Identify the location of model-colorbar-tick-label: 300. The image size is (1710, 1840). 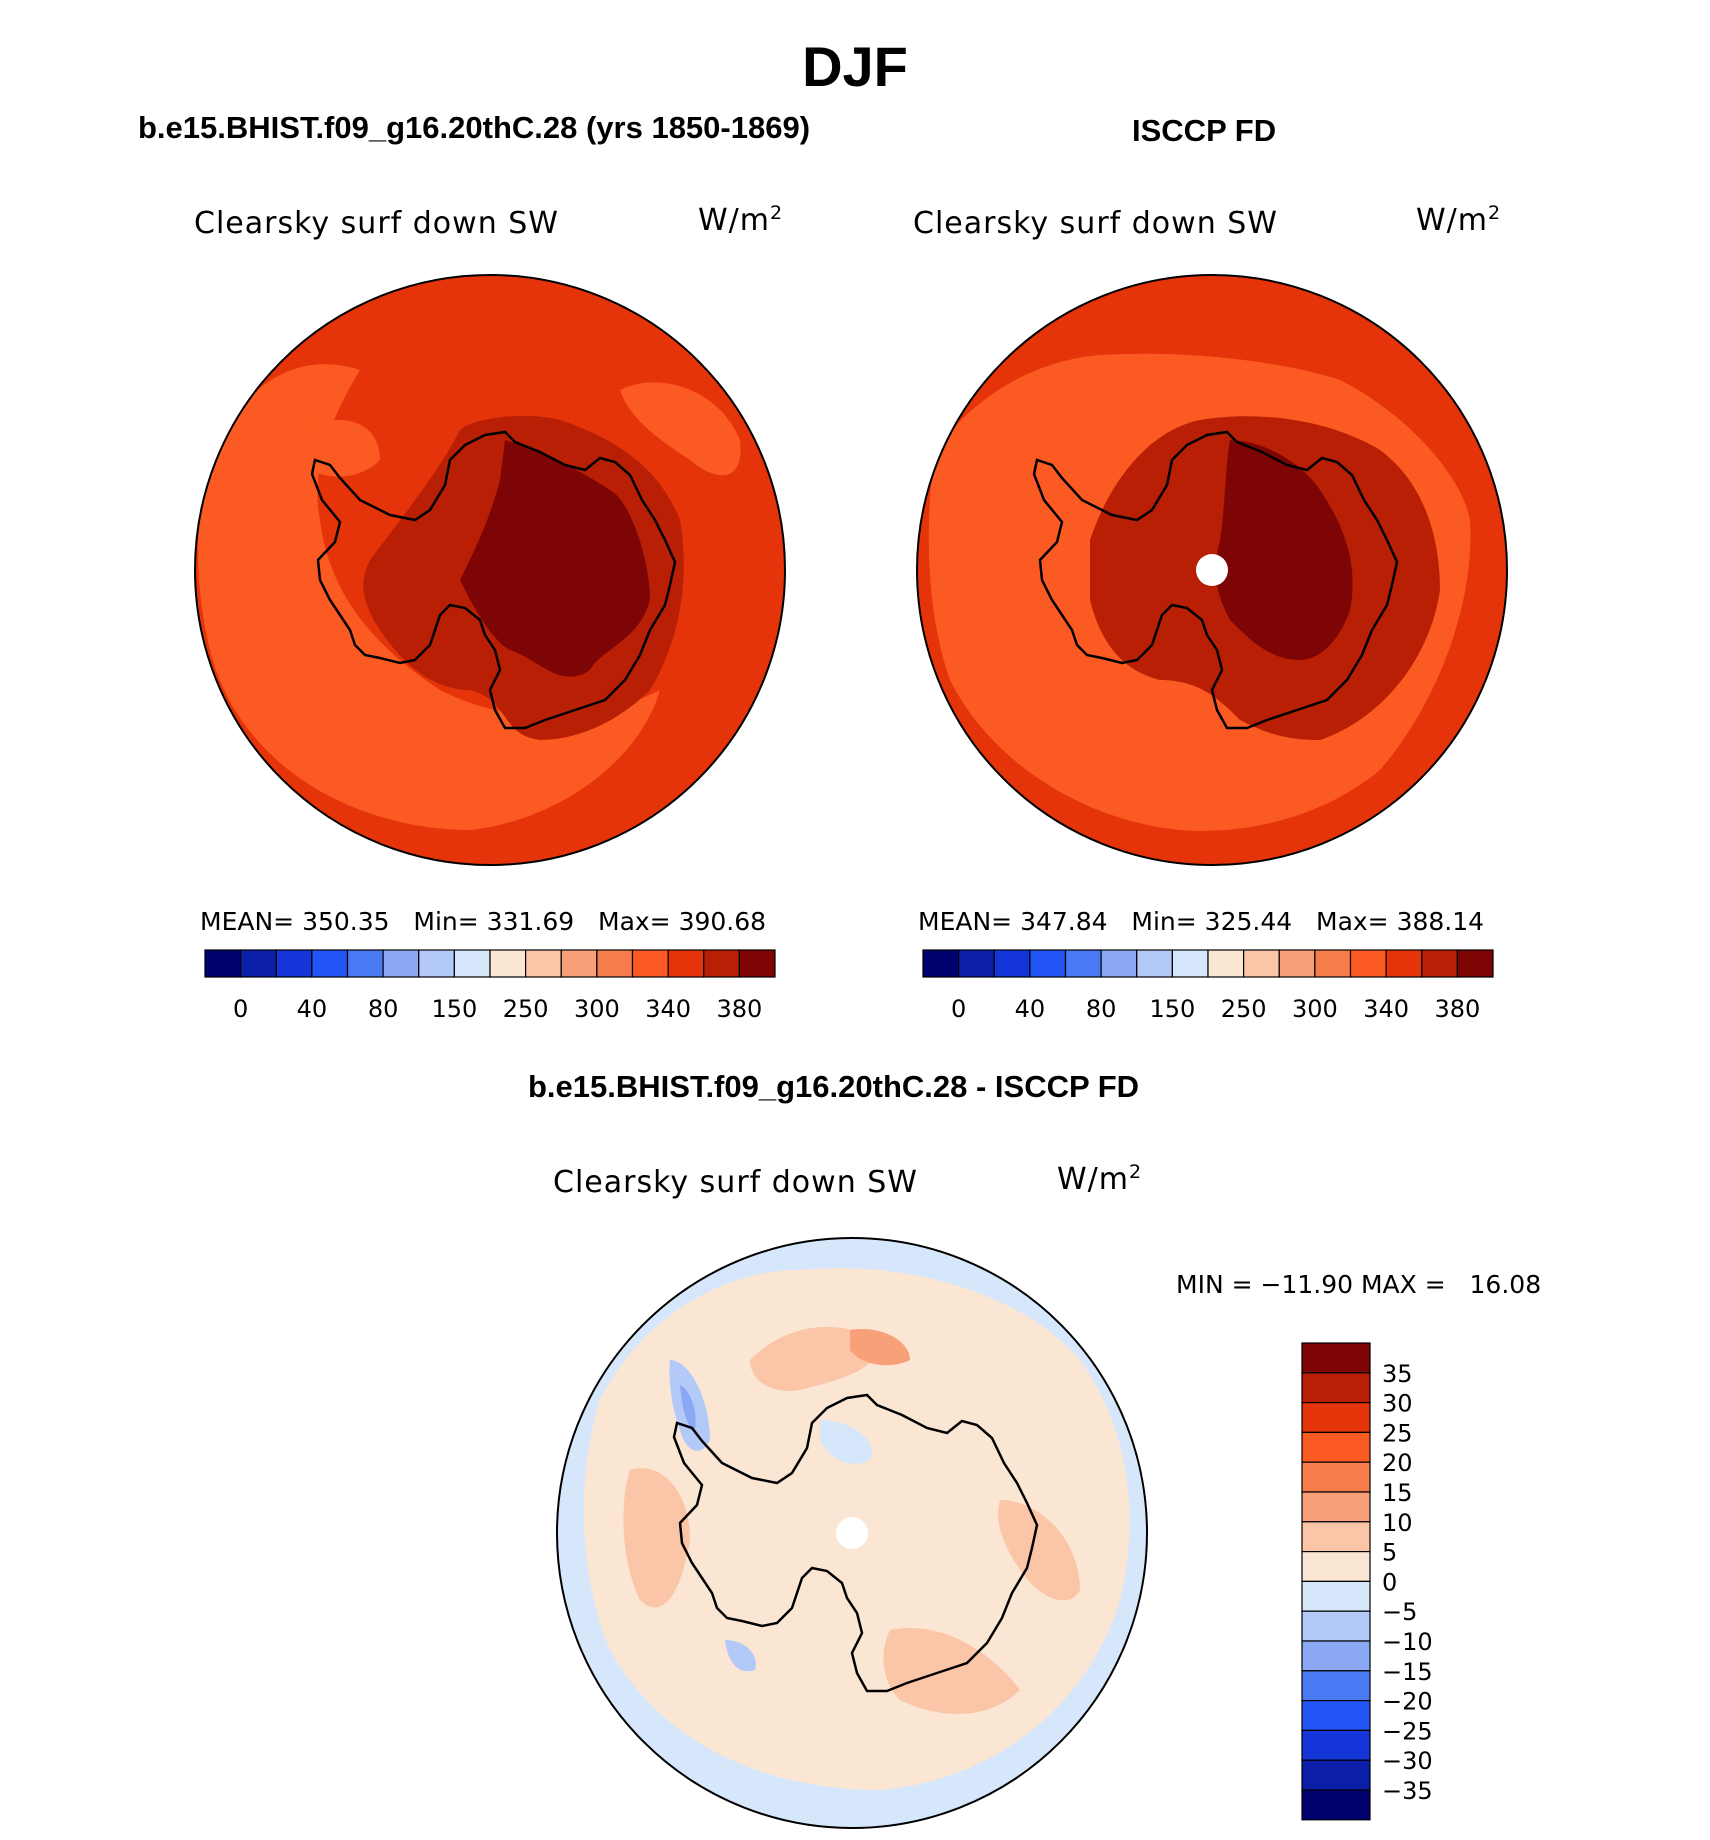
(597, 1009).